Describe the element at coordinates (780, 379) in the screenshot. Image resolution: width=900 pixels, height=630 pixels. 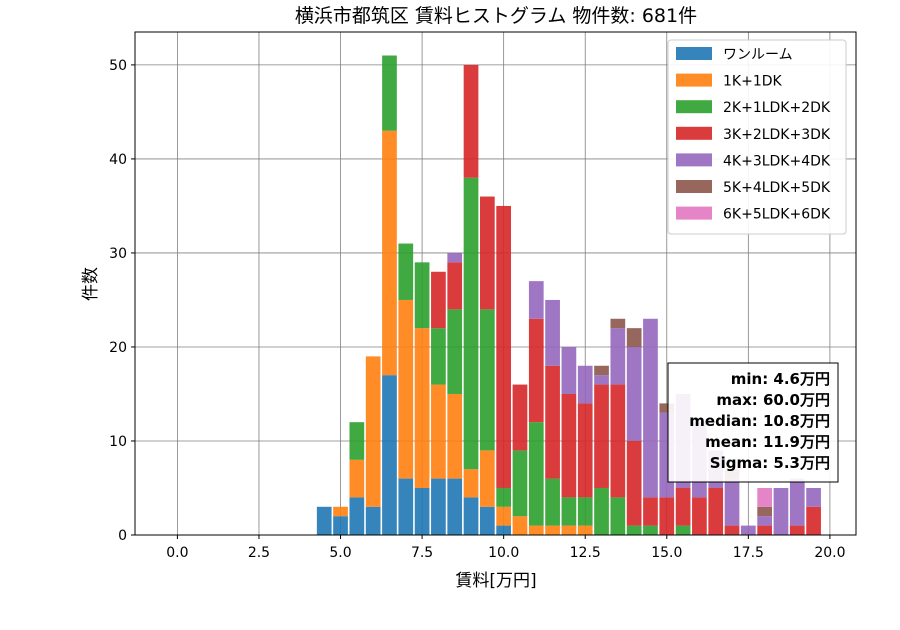
I see `stat-min: min: 4.6万円` at that location.